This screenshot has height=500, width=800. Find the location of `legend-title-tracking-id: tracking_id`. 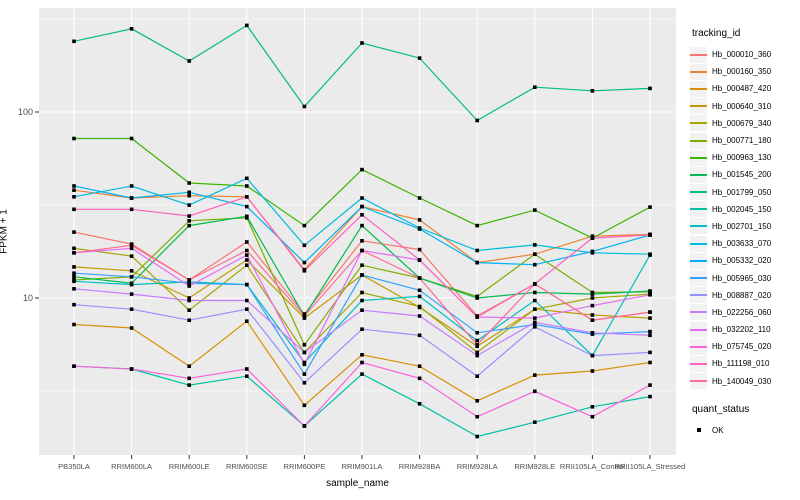

legend-title-tracking-id: tracking_id is located at coordinates (716, 33).